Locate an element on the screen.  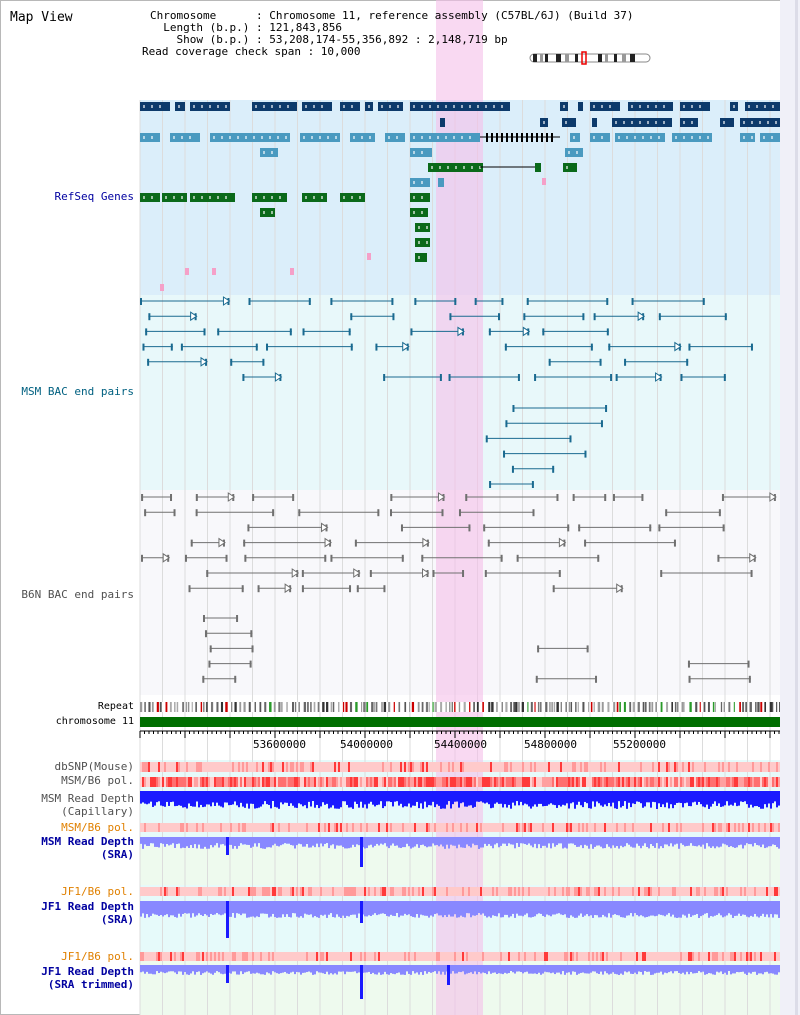
track-label-jf1-depth-trim-2: (SRA trimmed) is located at coordinates (90, 984).